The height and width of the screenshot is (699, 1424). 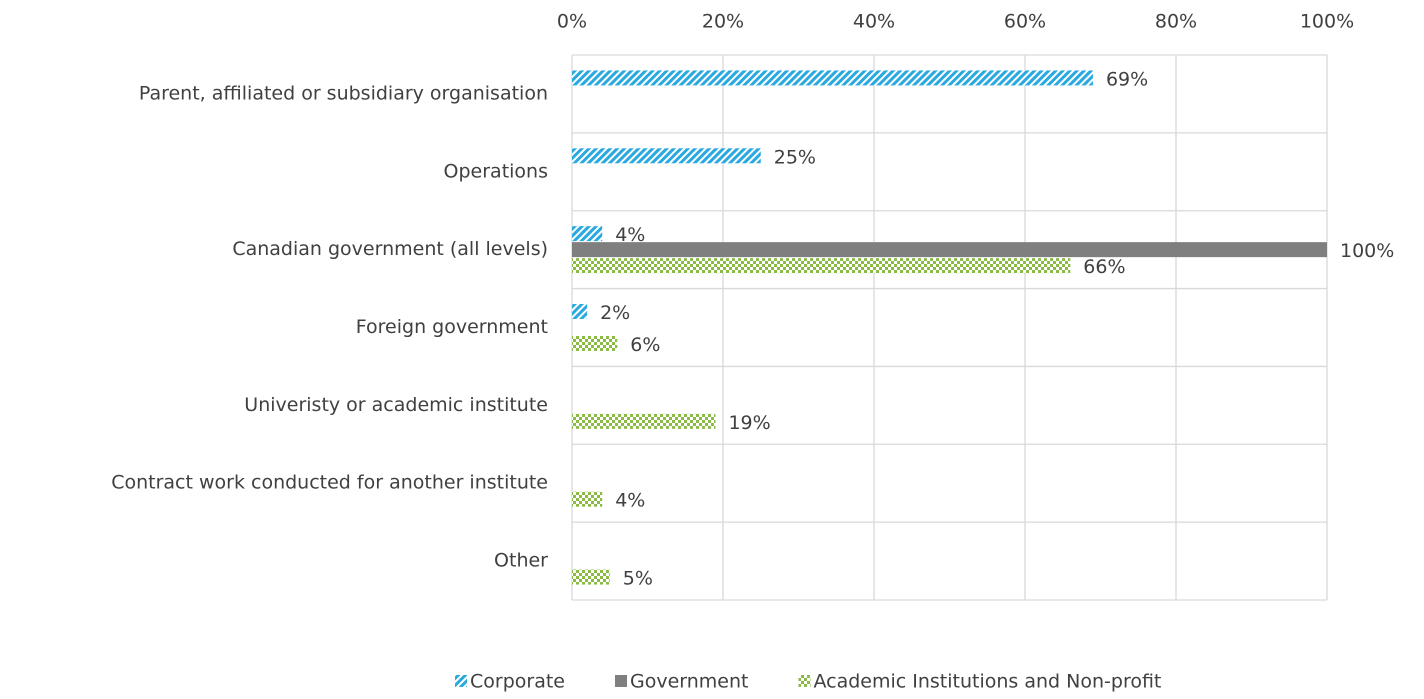 What do you see at coordinates (638, 579) in the screenshot?
I see `data-label: 5%` at bounding box center [638, 579].